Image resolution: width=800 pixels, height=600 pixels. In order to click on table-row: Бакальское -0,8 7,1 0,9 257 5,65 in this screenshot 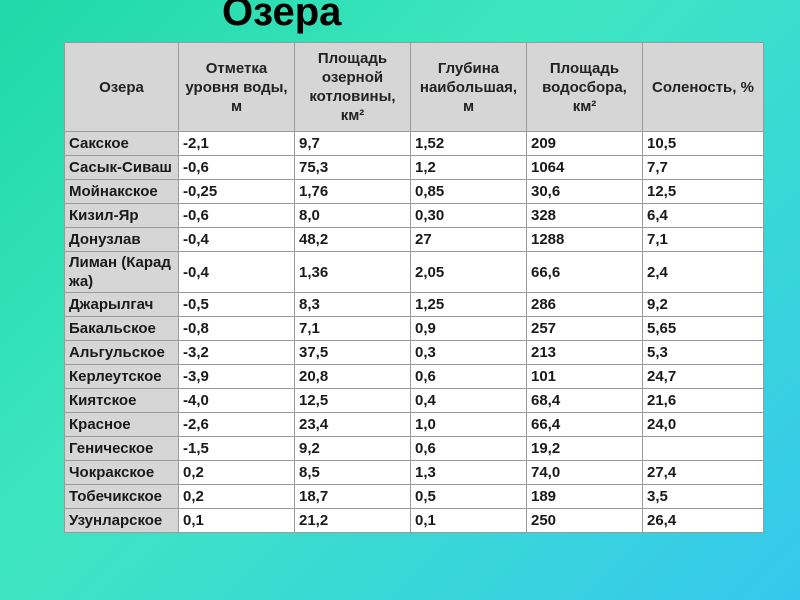, I will do `click(414, 328)`.